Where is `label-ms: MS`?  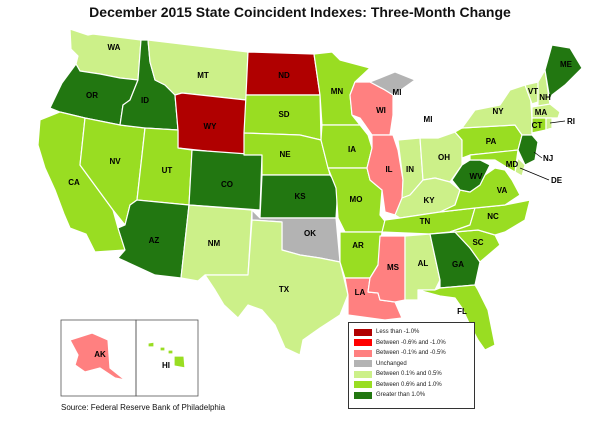 label-ms: MS is located at coordinates (393, 267).